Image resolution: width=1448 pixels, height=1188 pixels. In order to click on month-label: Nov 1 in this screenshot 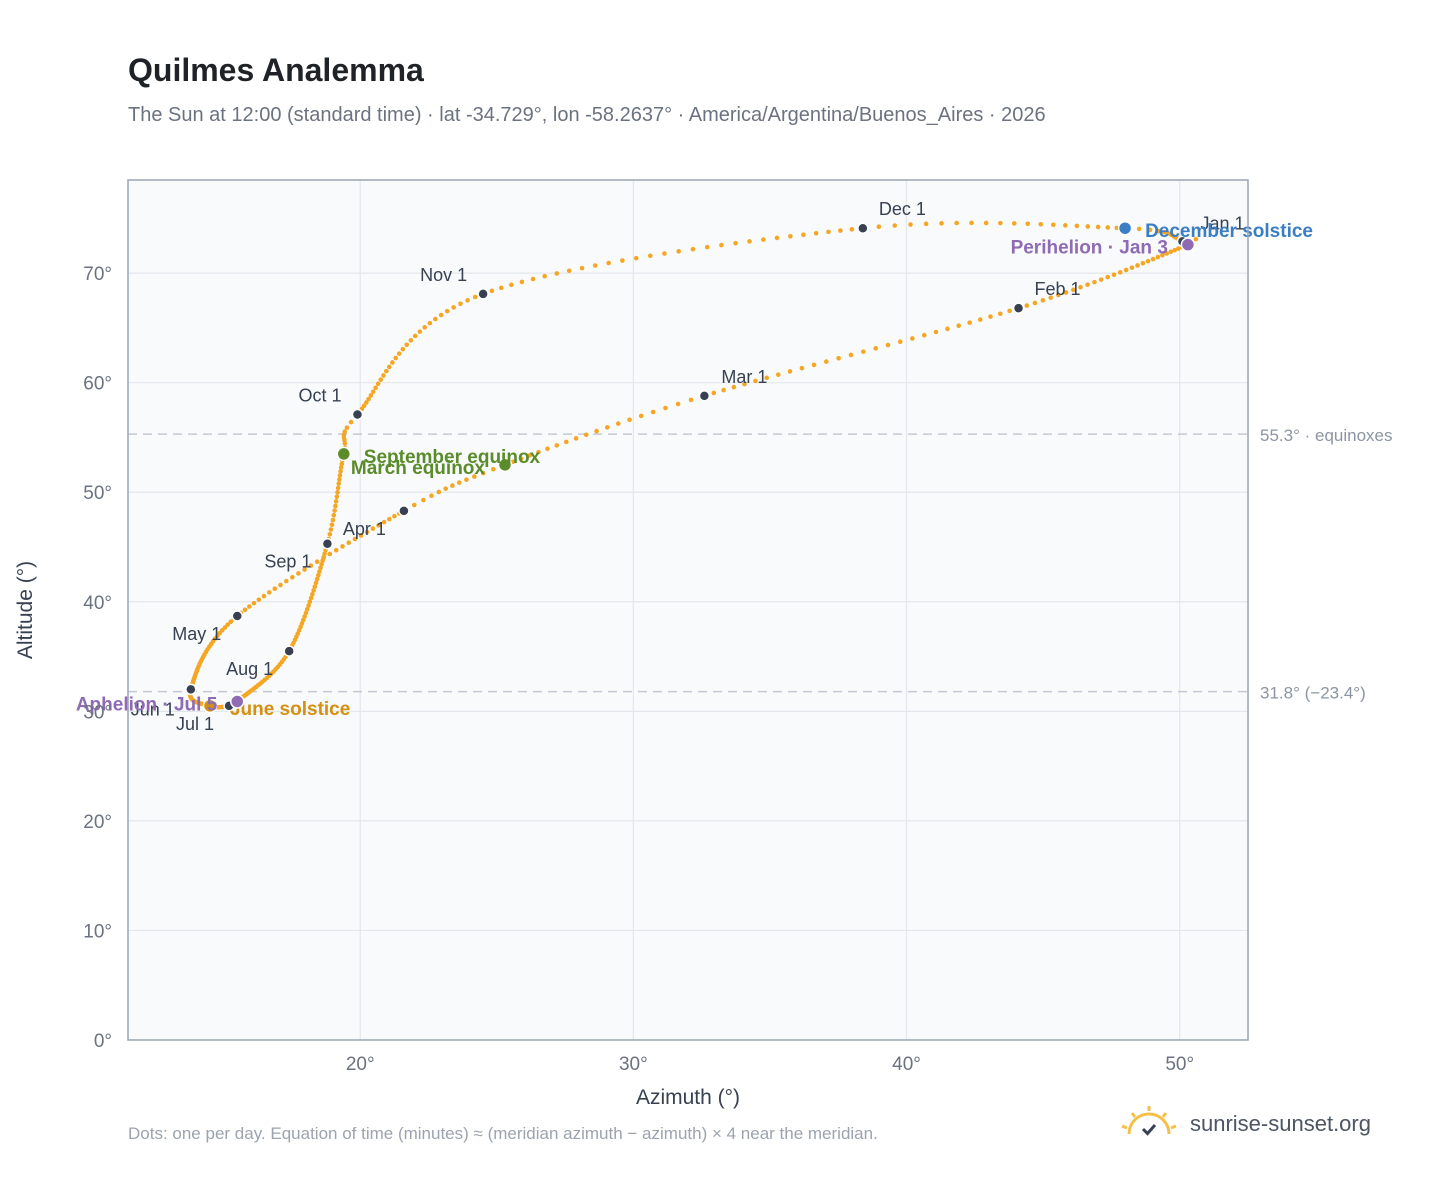, I will do `click(443, 275)`.